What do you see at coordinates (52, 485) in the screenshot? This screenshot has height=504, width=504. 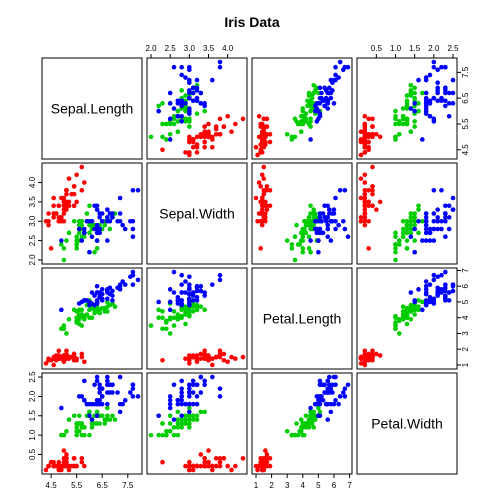 I see `x-tick-label: 4.5` at bounding box center [52, 485].